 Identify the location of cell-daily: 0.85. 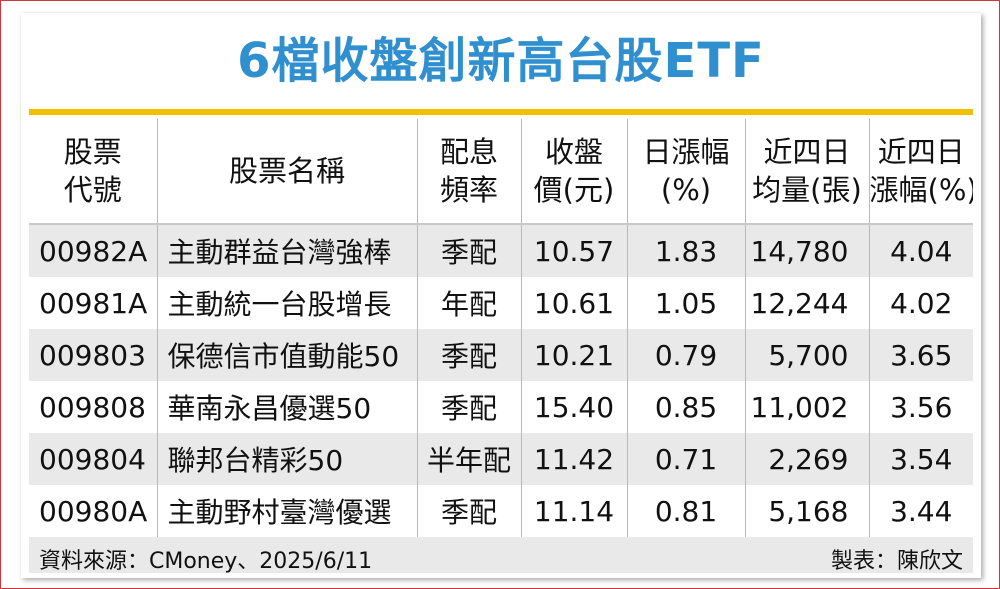
(685, 407).